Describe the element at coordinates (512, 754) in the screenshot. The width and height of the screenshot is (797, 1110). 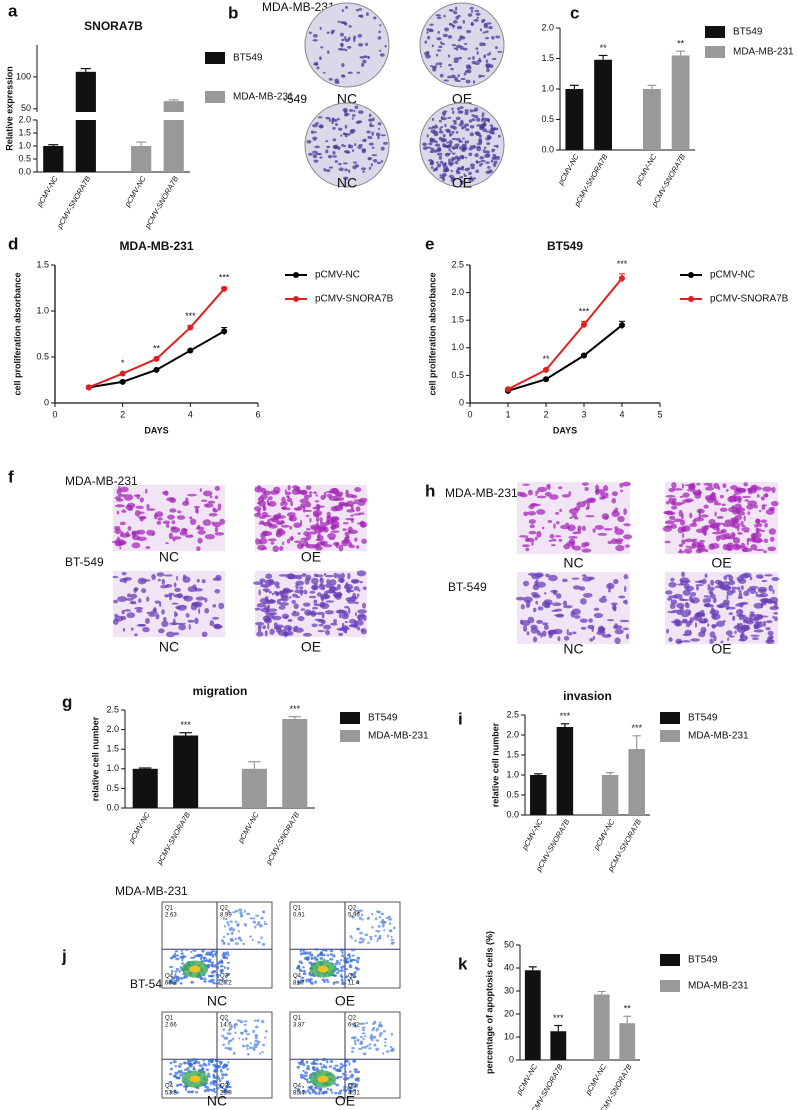
I see `y-tick-label: 1.5` at that location.